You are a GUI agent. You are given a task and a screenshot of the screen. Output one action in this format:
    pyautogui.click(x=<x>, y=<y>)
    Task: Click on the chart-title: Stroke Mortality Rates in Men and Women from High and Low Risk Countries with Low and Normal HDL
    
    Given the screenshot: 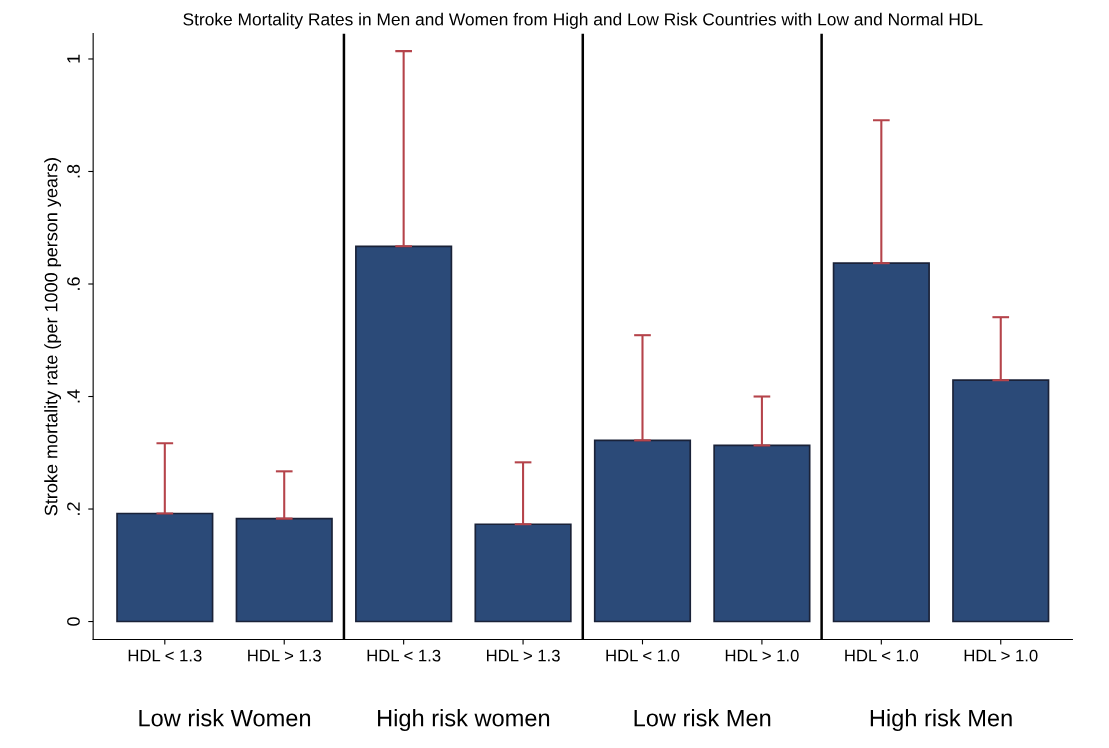 What is the action you would take?
    pyautogui.click(x=583, y=20)
    